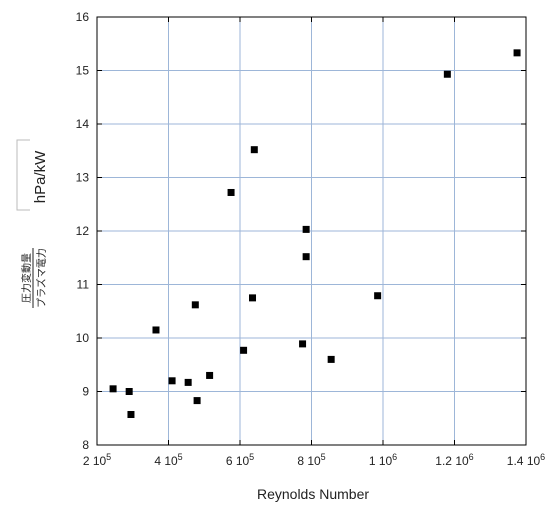  Describe the element at coordinates (240, 460) in the screenshot. I see `x-tick-label: 6 105` at that location.